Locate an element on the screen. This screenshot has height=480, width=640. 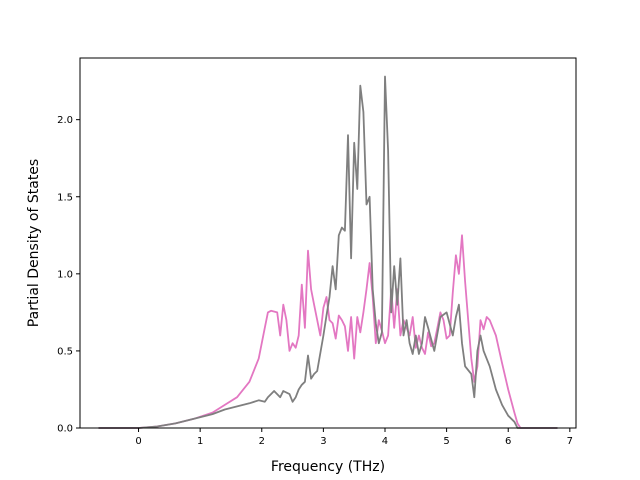
y-tick-label: 2.0 is located at coordinates (65, 120).